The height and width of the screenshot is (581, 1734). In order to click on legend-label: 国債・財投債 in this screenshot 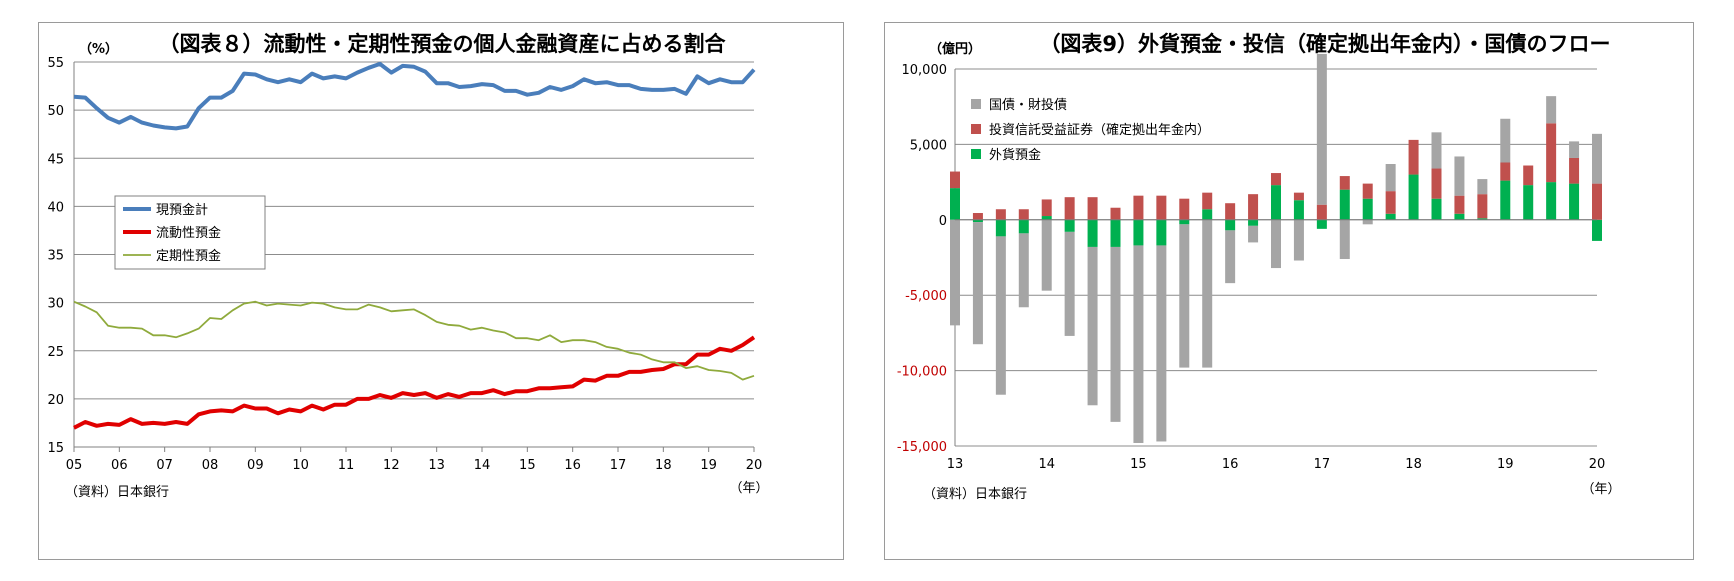, I will do `click(1028, 105)`.